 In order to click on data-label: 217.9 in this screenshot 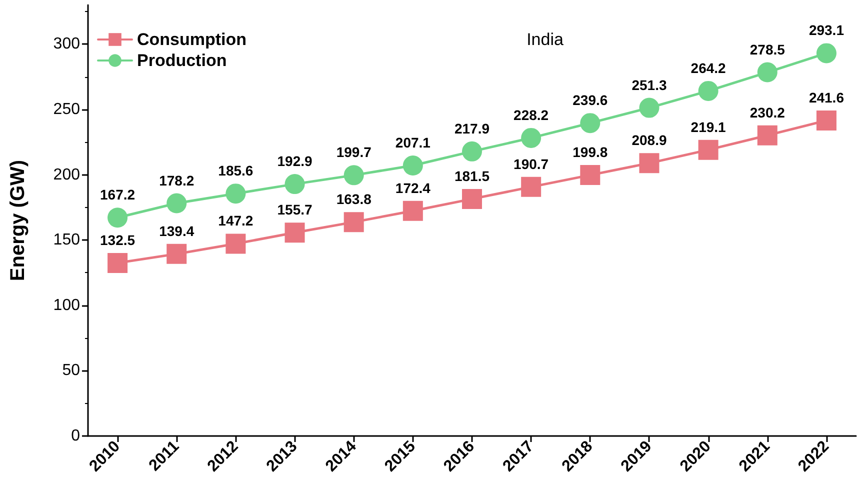, I will do `click(472, 128)`.